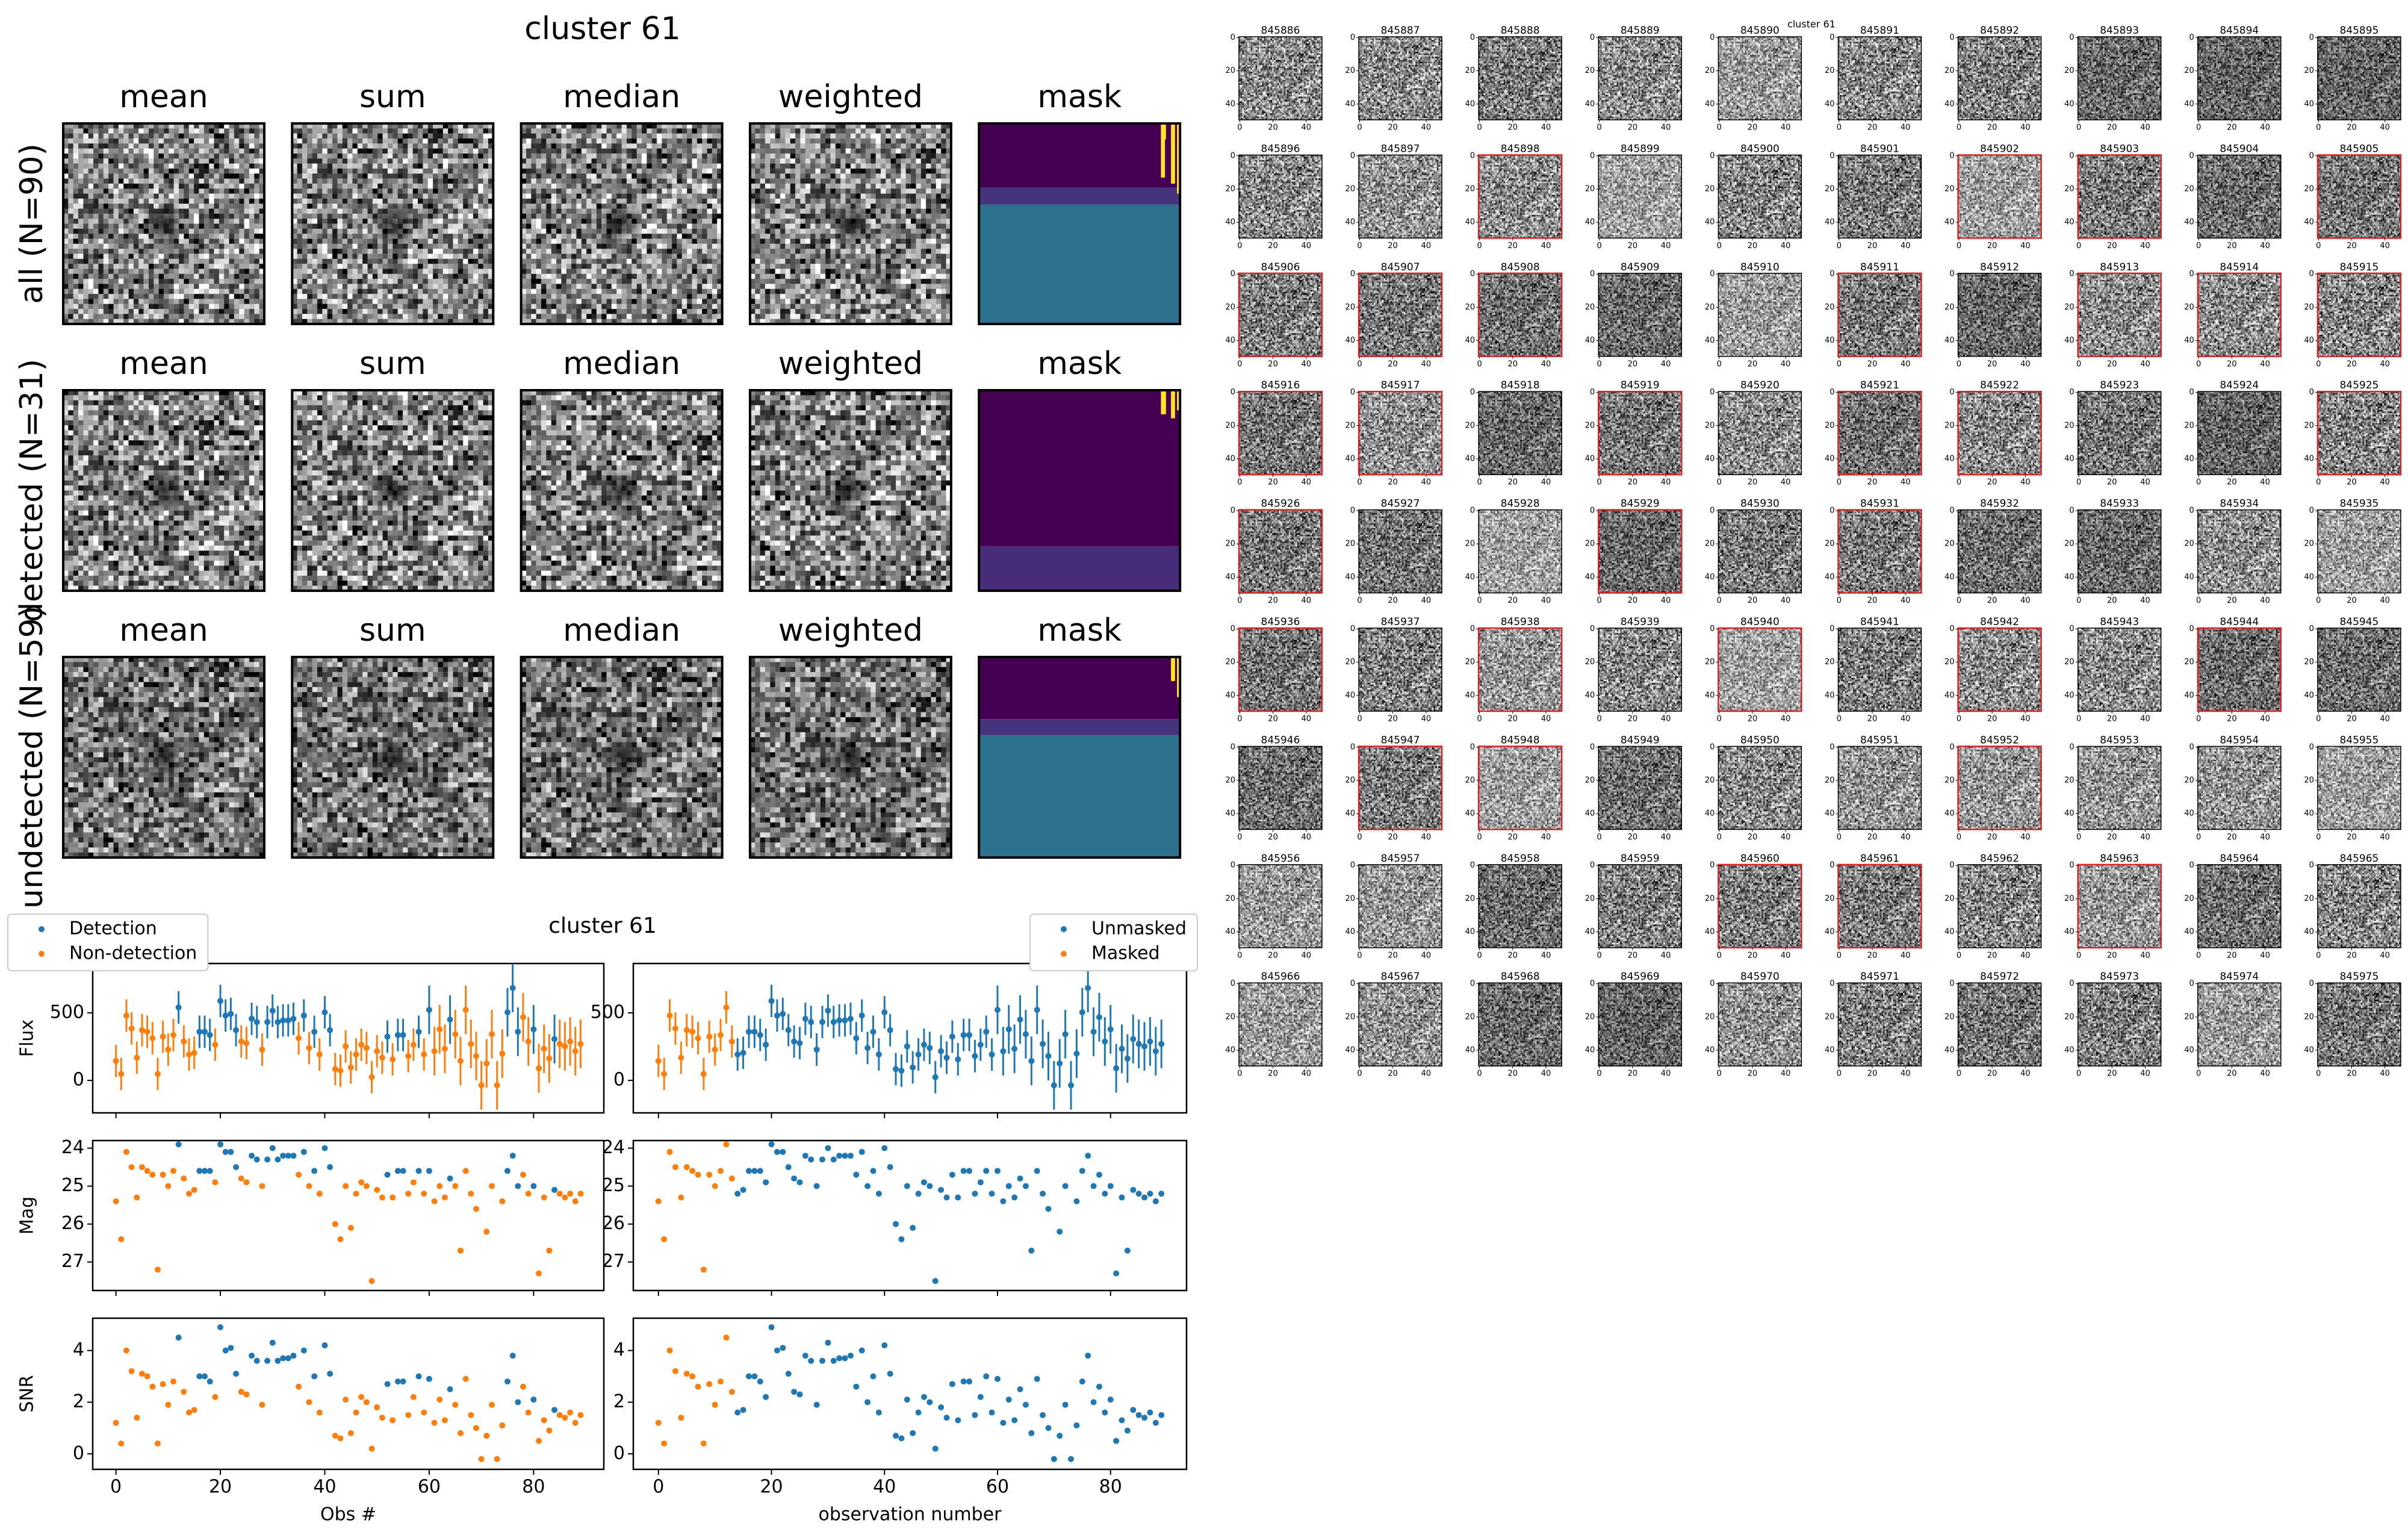  Describe the element at coordinates (1400, 504) in the screenshot. I see `thumbnail-id: 845927` at that location.